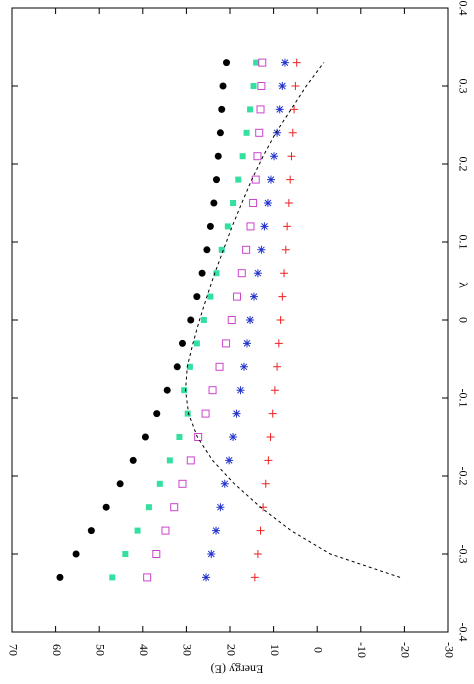 This screenshot has height=684, width=474. I want to click on y-tick-label: 20, so click(231, 650).